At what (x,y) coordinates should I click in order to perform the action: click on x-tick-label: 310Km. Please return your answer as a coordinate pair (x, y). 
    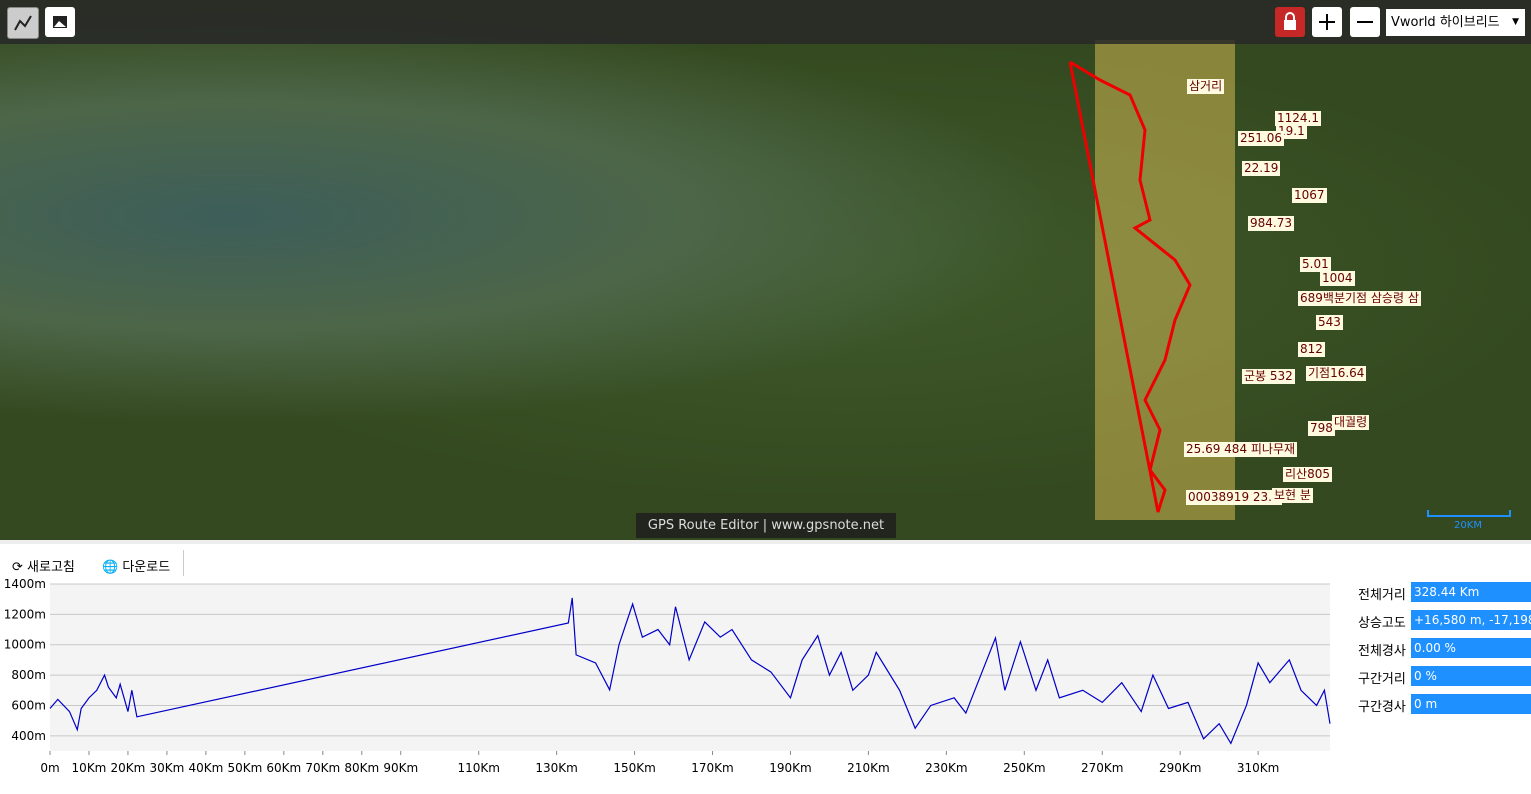
    Looking at the image, I should click on (1258, 768).